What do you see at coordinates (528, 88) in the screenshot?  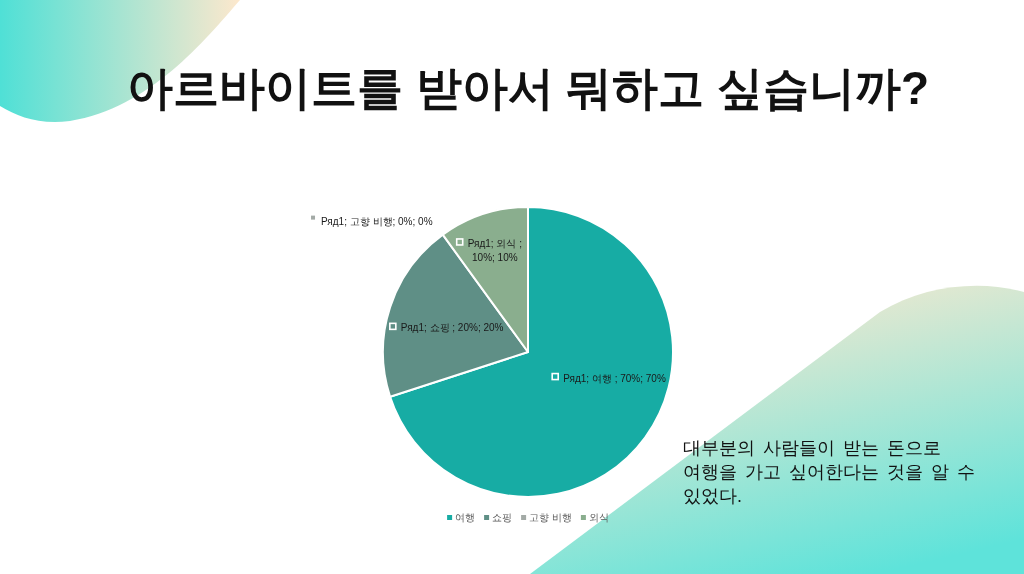 I see `chart-title: 아르바이트를 받아서 뭐하고 싶습니까?` at bounding box center [528, 88].